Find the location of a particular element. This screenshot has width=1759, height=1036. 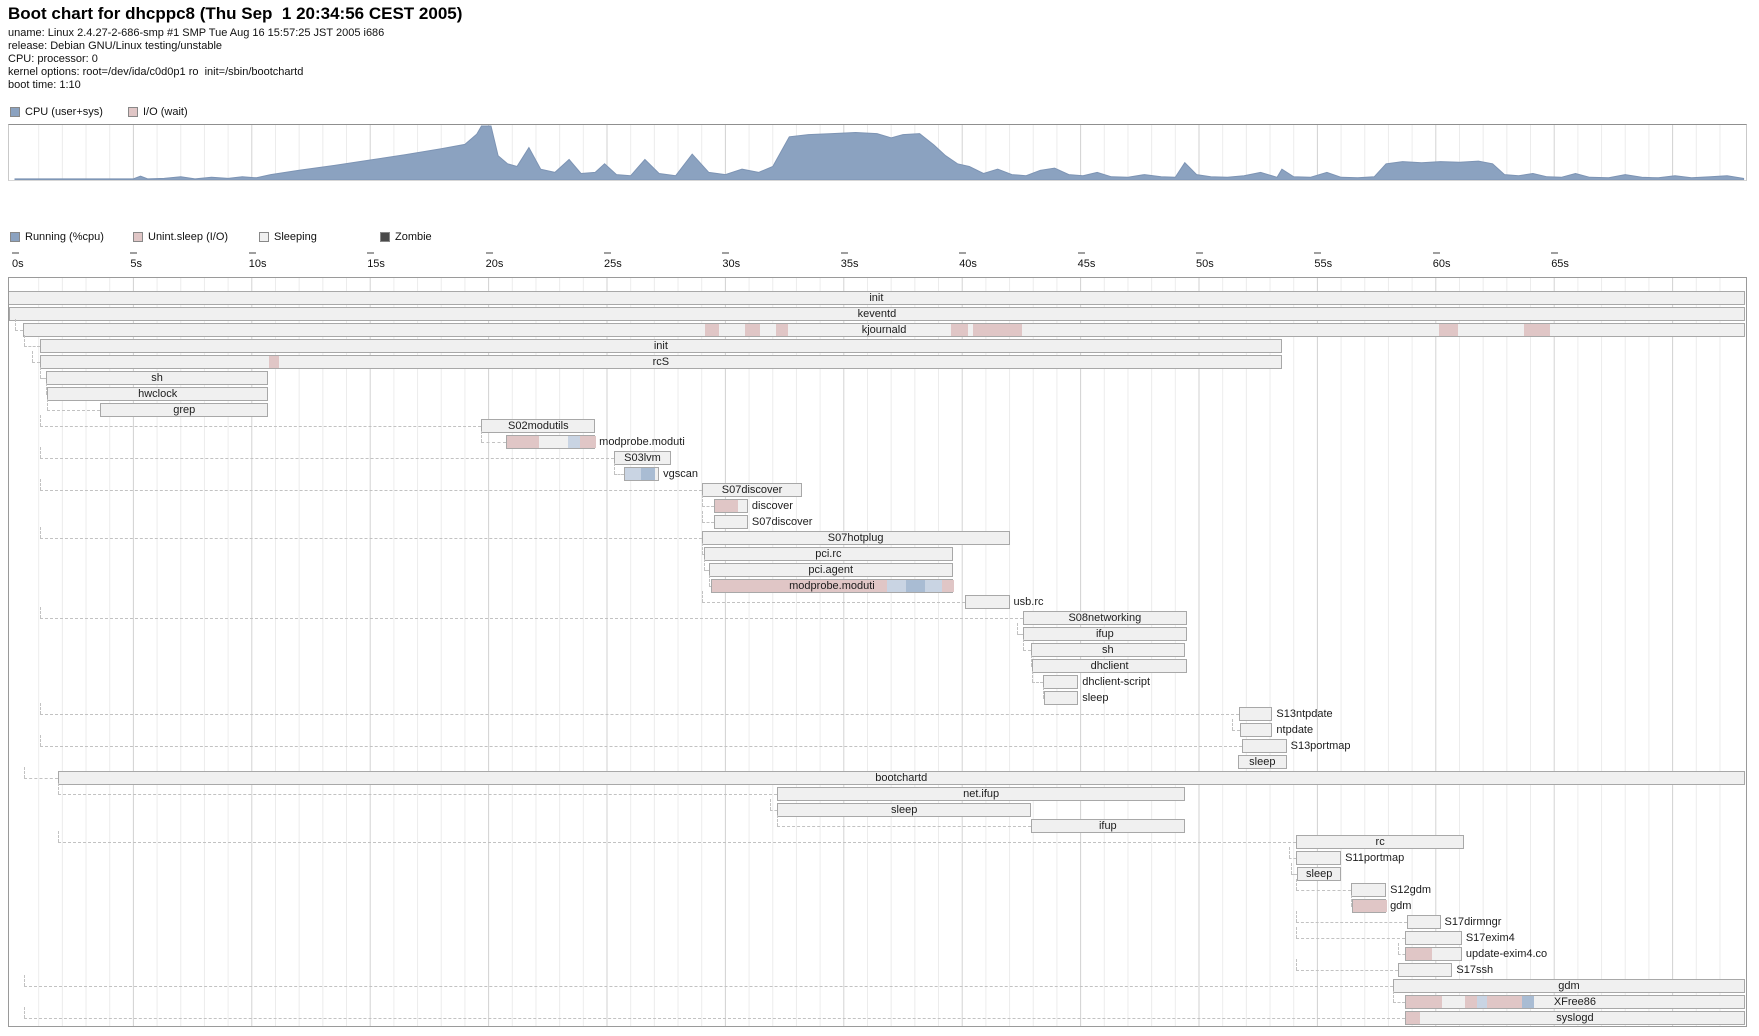

cpu-area-chart is located at coordinates (879, 152).